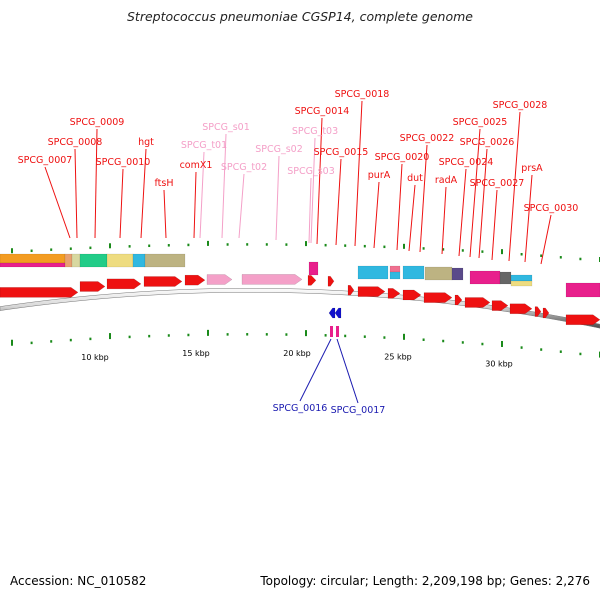 Image resolution: width=600 pixels, height=600 pixels. I want to click on leader-SPCG_s03, so click(310, 210).